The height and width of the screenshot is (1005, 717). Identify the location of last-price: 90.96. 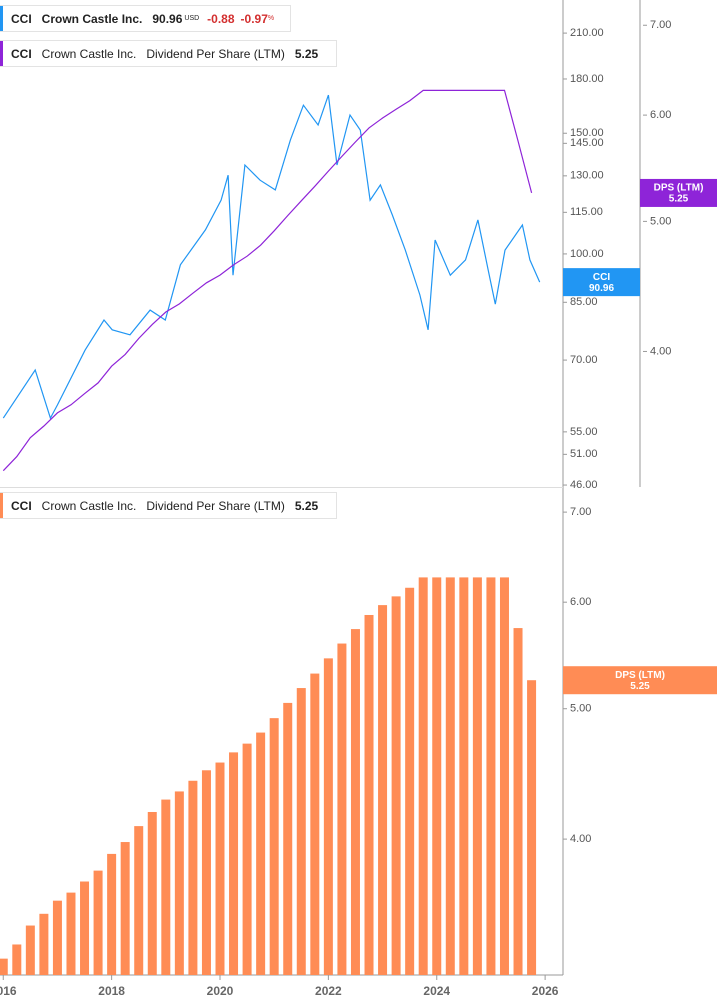
(167, 18).